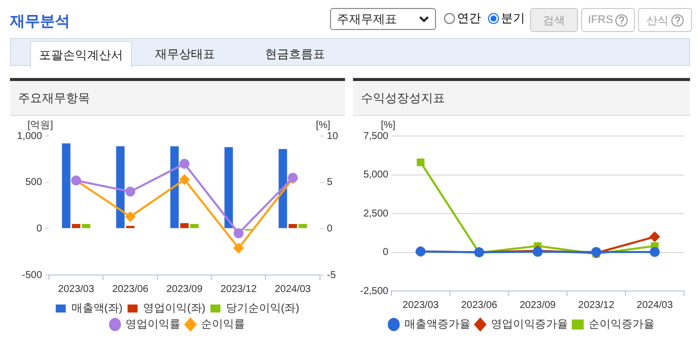 This screenshot has width=697, height=342. I want to click on text: 분기, so click(513, 18).